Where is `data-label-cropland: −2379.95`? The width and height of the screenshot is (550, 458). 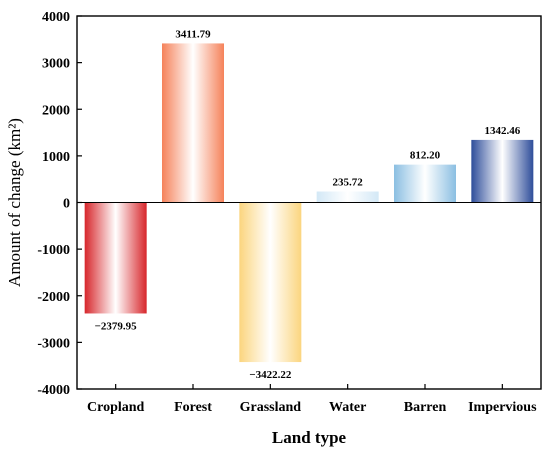
data-label-cropland: −2379.95 is located at coordinates (116, 326).